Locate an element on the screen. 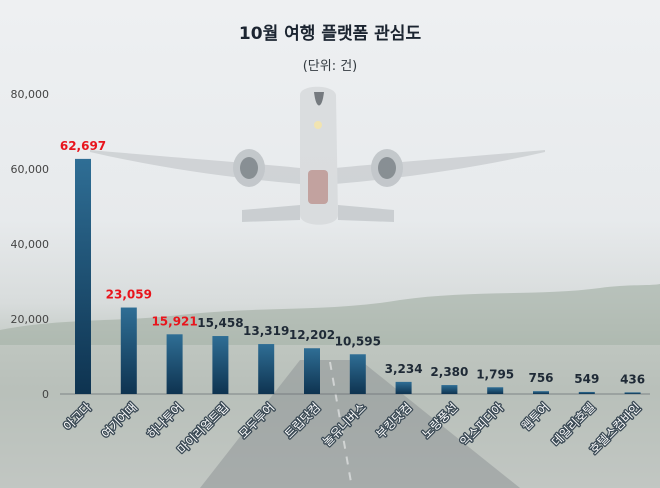 This screenshot has height=488, width=660. category-label: 데일리호텔 is located at coordinates (573, 424).